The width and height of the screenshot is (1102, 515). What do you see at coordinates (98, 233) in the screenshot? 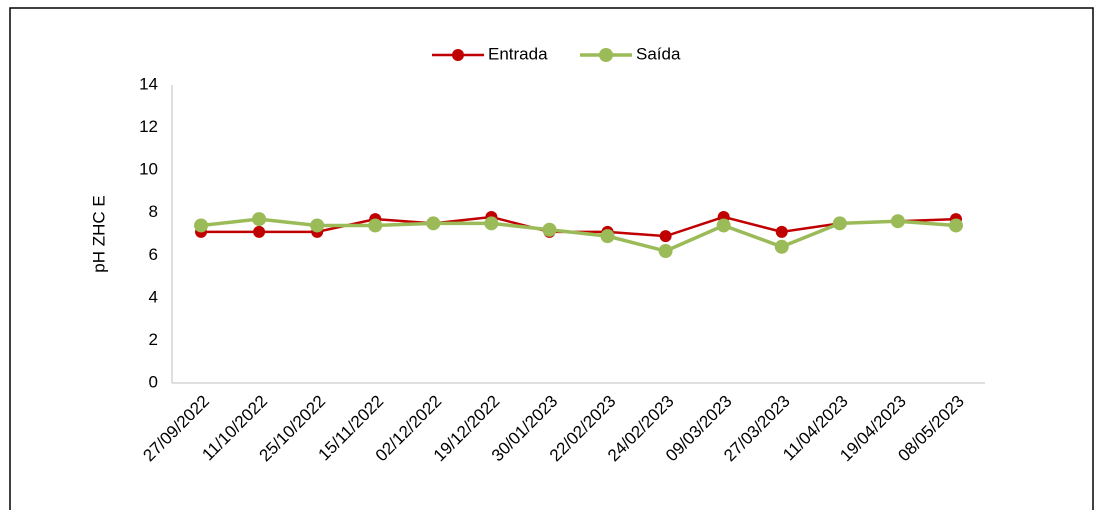
I see `y-axis-label: pH ZHC E` at bounding box center [98, 233].